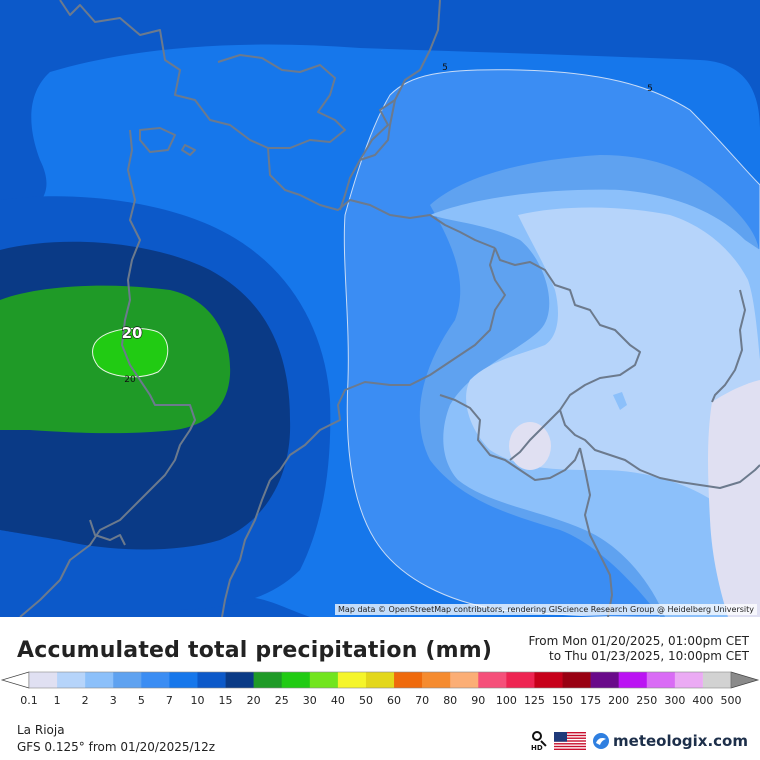 The image size is (760, 760). I want to click on legend-tick-label: 40, so click(337, 700).